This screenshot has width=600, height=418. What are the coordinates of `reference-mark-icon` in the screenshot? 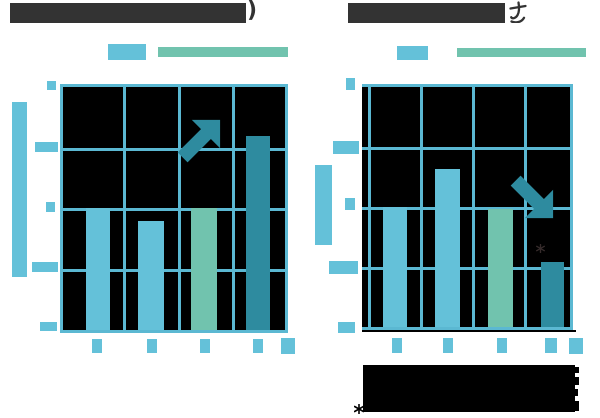 It's located at (359, 409).